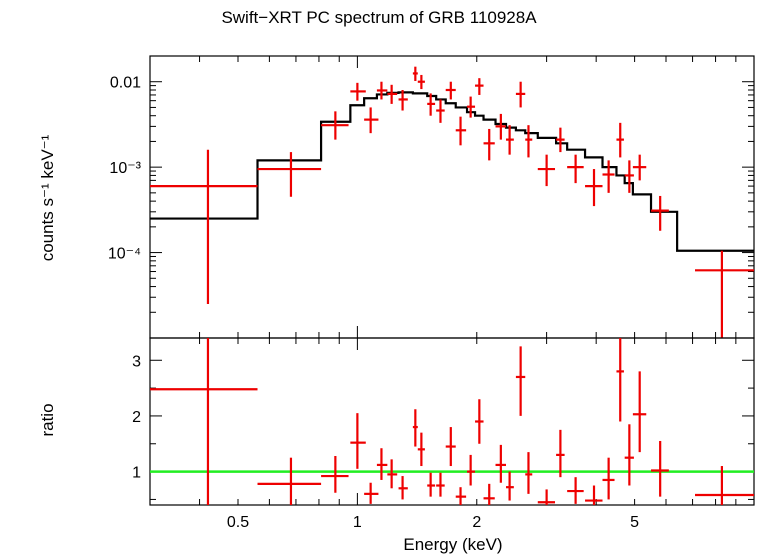  I want to click on y-tick-label: 10⁻³, so click(125, 168).